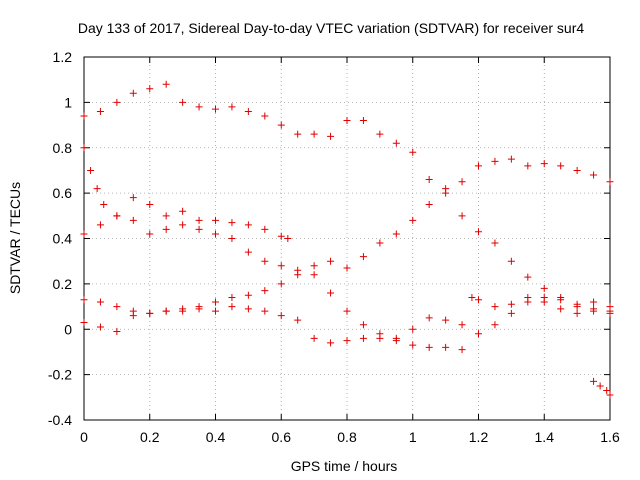 The width and height of the screenshot is (640, 480). I want to click on x-tick-labels: 0 0.2 0.4 0.6 0.8 1 1.2 1.4 1.6, so click(350, 437).